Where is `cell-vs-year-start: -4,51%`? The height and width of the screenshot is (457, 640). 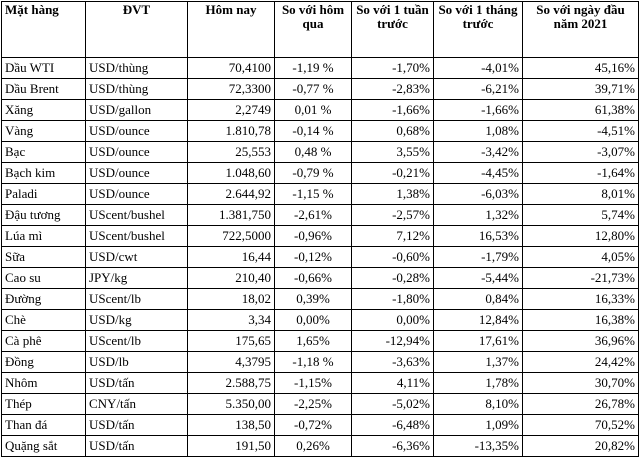
cell-vs-year-start: -4,51% is located at coordinates (580, 131).